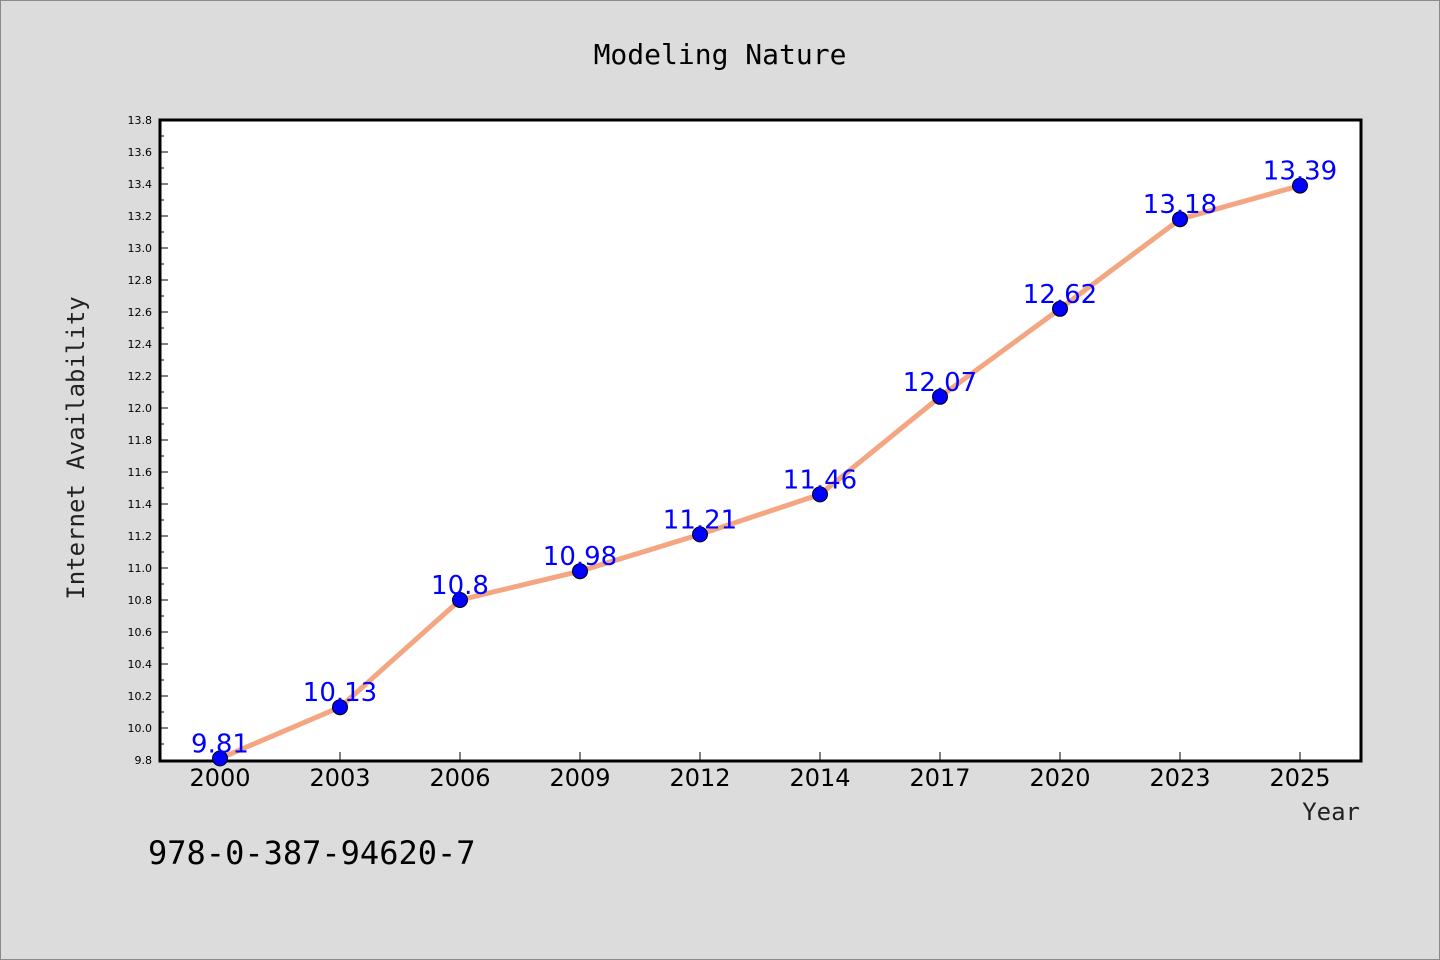  I want to click on data-label: 9.81, so click(220, 744).